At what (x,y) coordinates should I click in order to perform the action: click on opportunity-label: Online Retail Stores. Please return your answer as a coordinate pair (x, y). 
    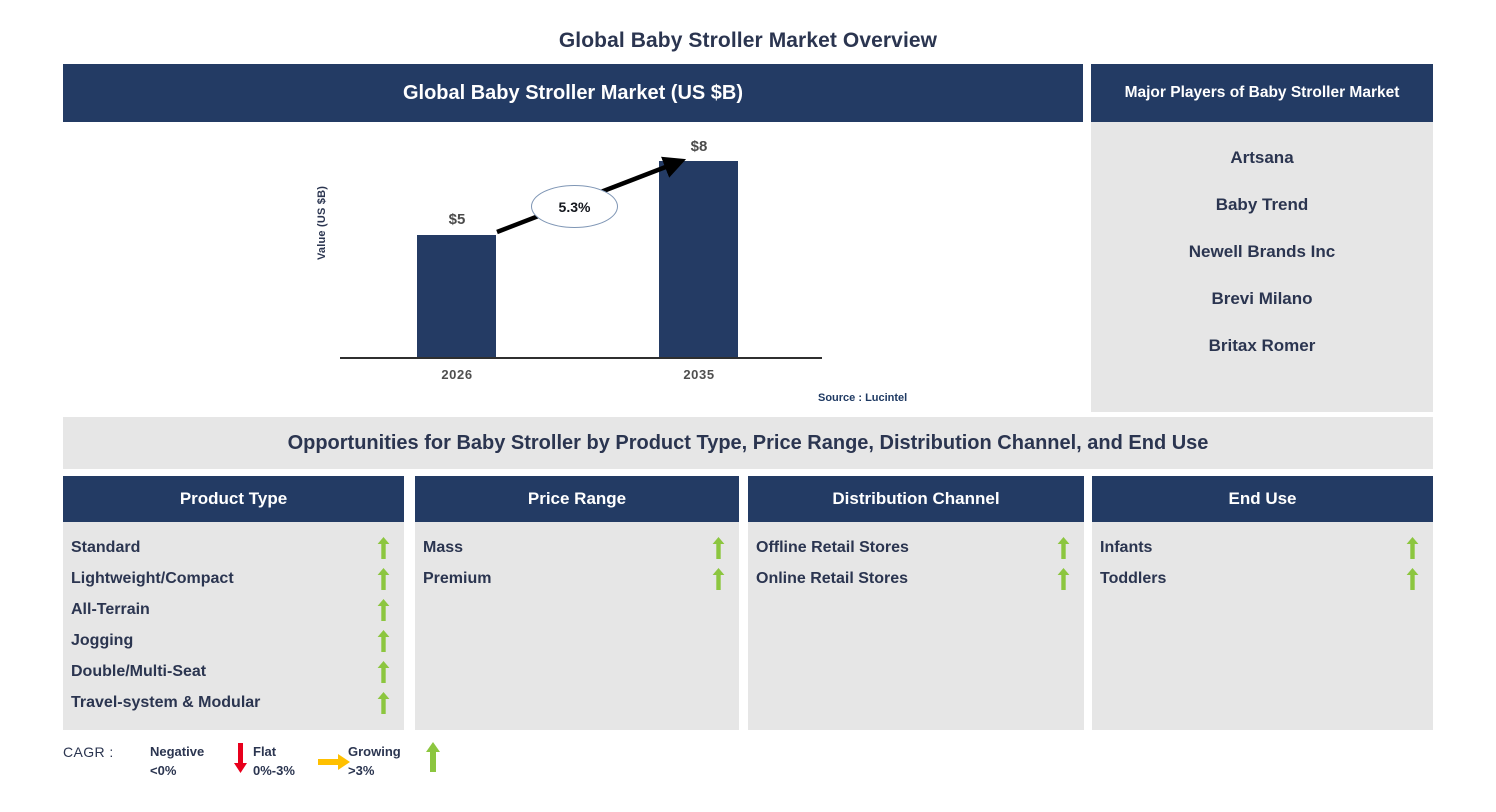
    Looking at the image, I should click on (832, 578).